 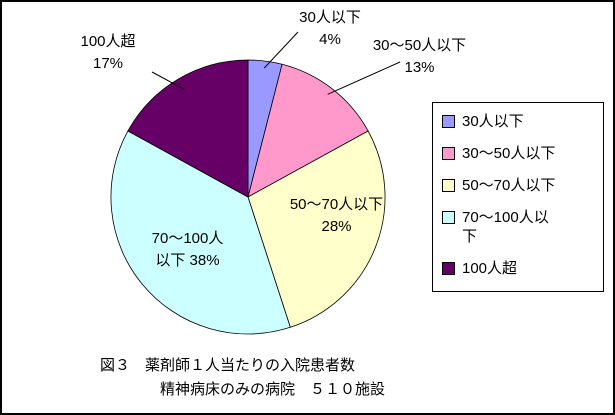 I want to click on legend-item-50-70: 50～70人以下, so click(x=518, y=185).